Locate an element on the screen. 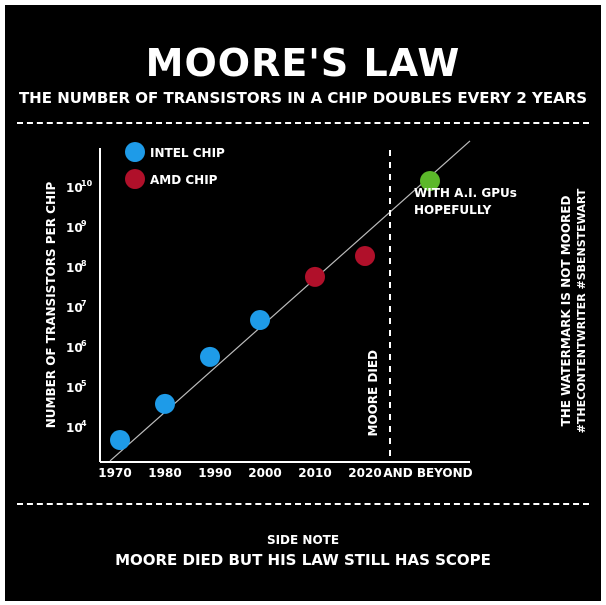 The image size is (606, 605). x-tick-label: AND BEYOND is located at coordinates (427, 473).